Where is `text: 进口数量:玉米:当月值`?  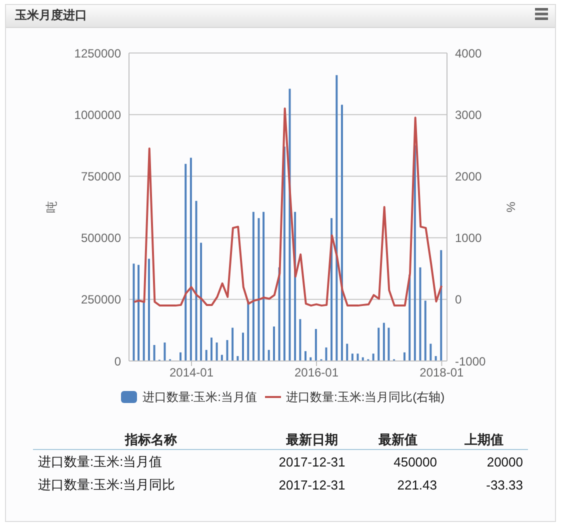 text: 进口数量:玉米:当月值 is located at coordinates (100, 462).